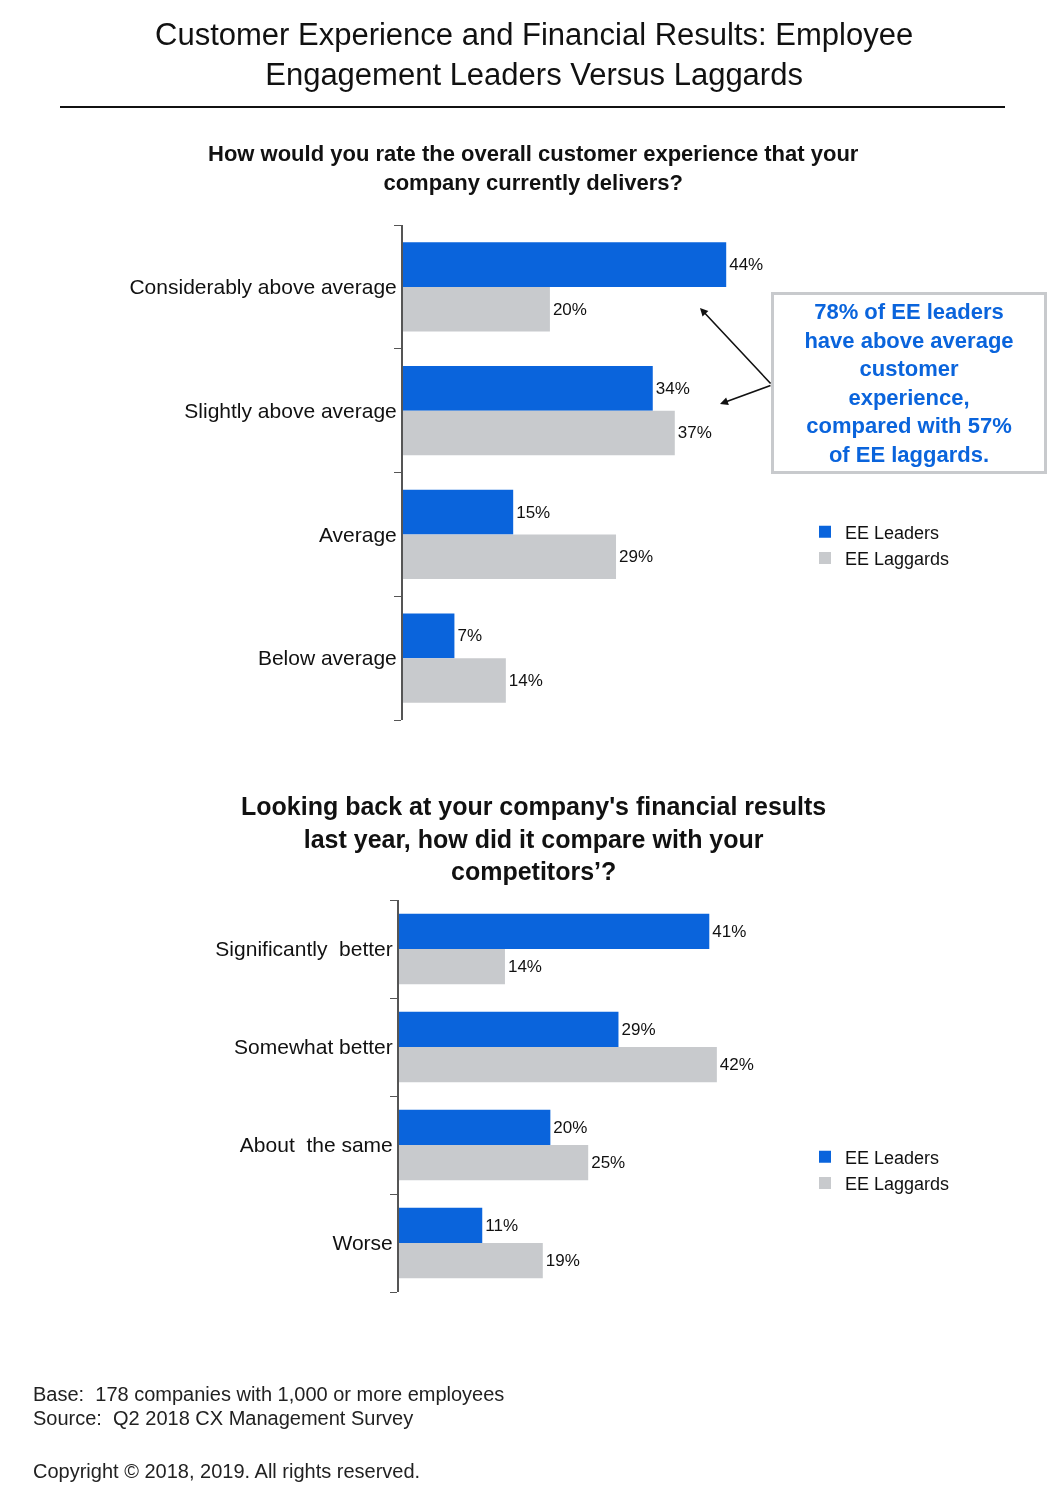  I want to click on y-tick-label: Average, so click(357, 534).